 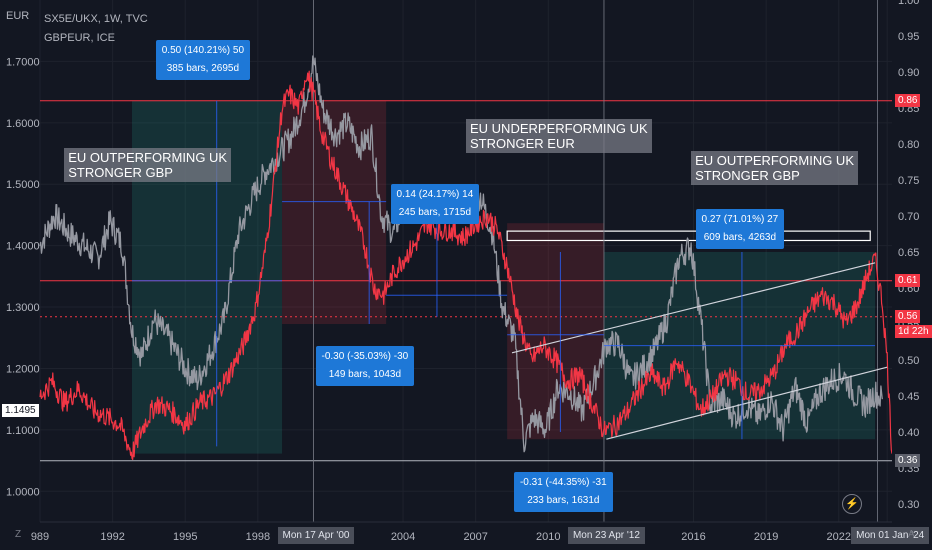 I want to click on measurement-box: 0.14 (24.17%) 14 245 bars, 1715d, so click(x=435, y=203).